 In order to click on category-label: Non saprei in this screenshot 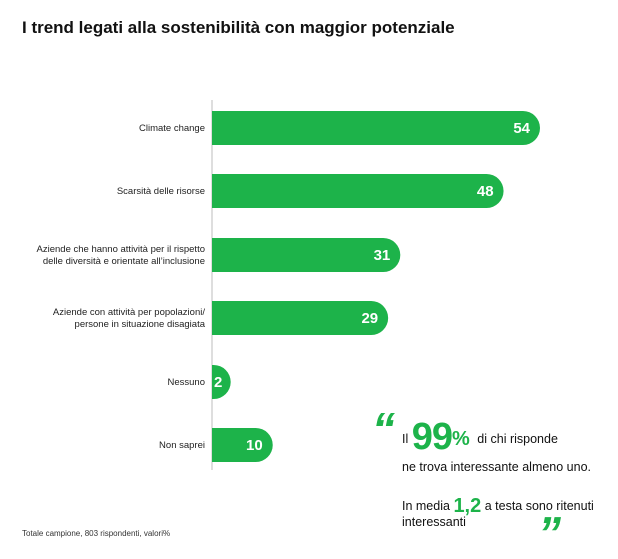, I will do `click(182, 445)`.